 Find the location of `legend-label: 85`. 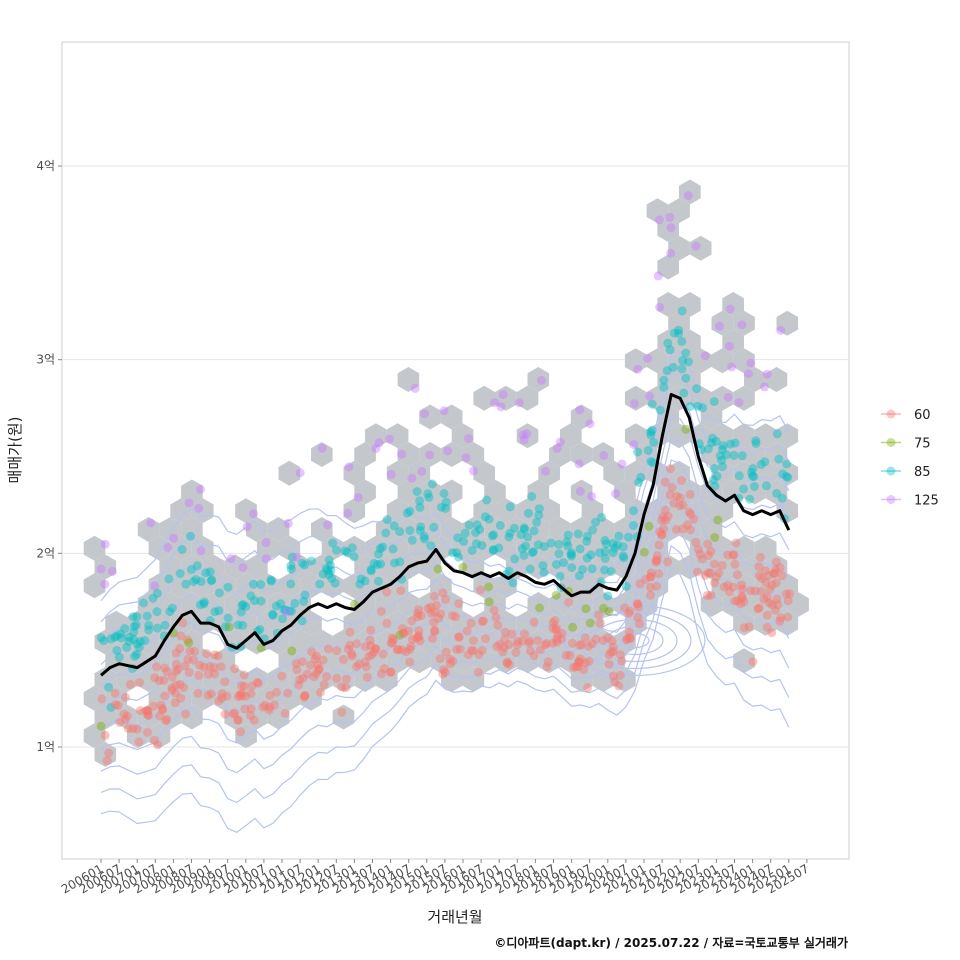

legend-label: 85 is located at coordinates (922, 472).